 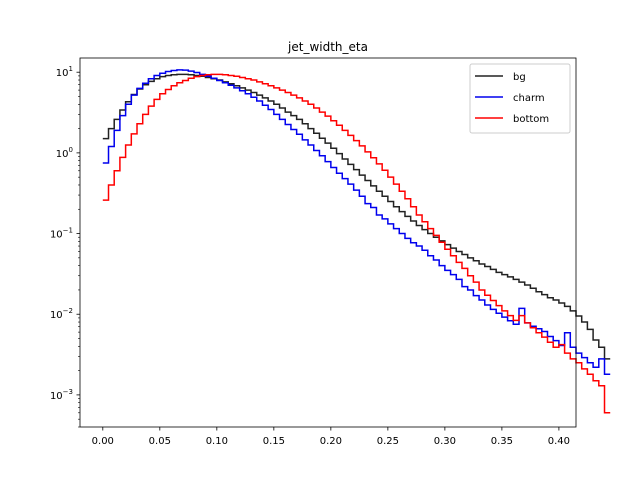 What do you see at coordinates (64, 153) in the screenshot?
I see `y-tick-label: 10⁰` at bounding box center [64, 153].